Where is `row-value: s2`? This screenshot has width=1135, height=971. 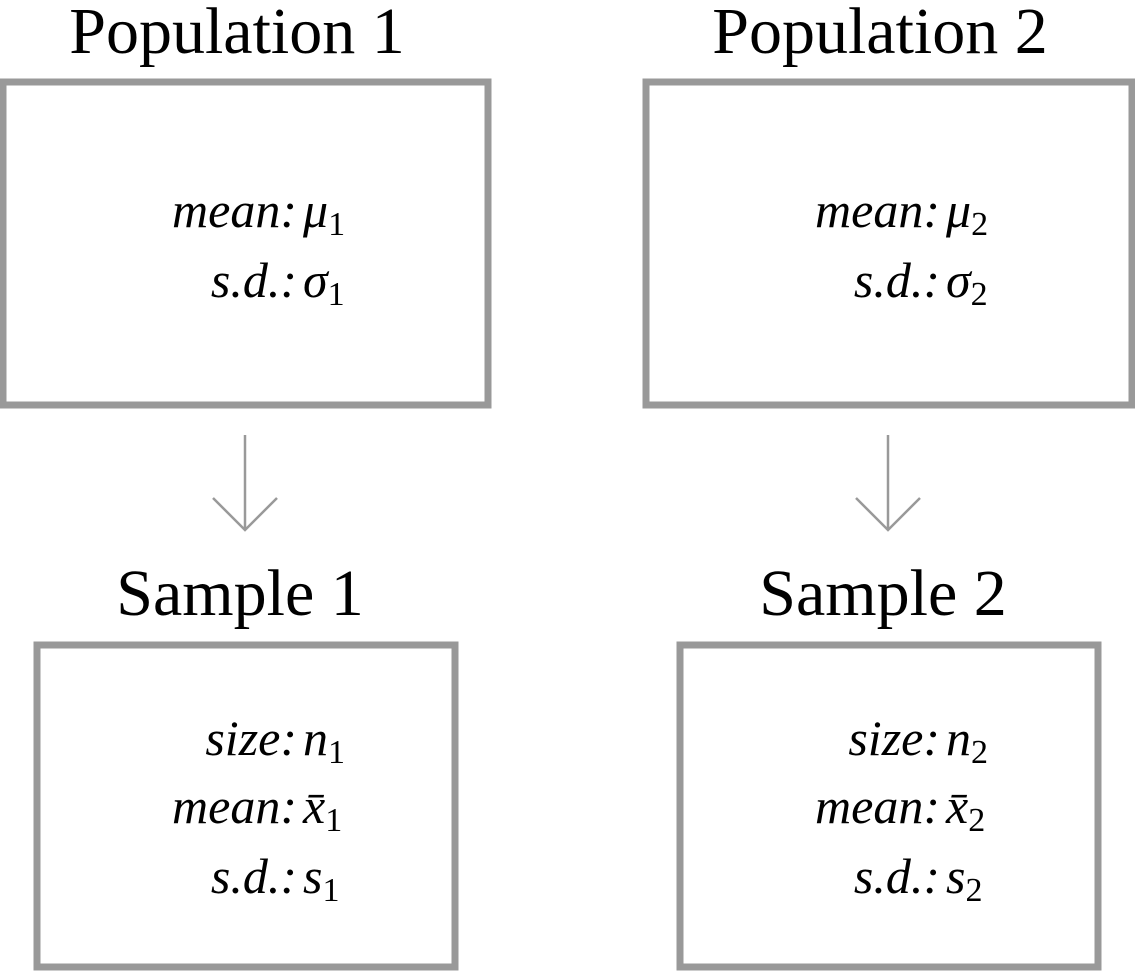 row-value: s2 is located at coordinates (964, 878).